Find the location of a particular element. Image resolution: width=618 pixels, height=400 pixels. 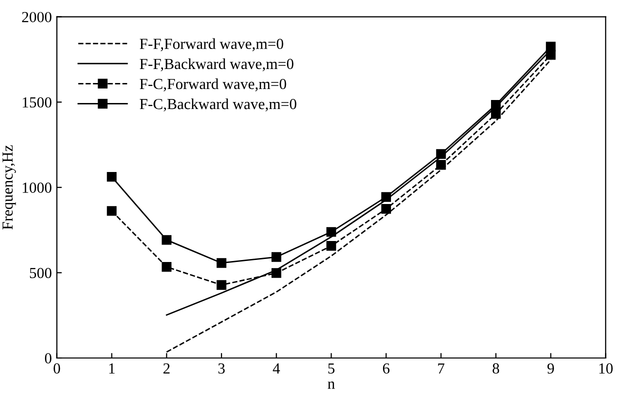

y-tick-label: 2000 is located at coordinates (37, 17).